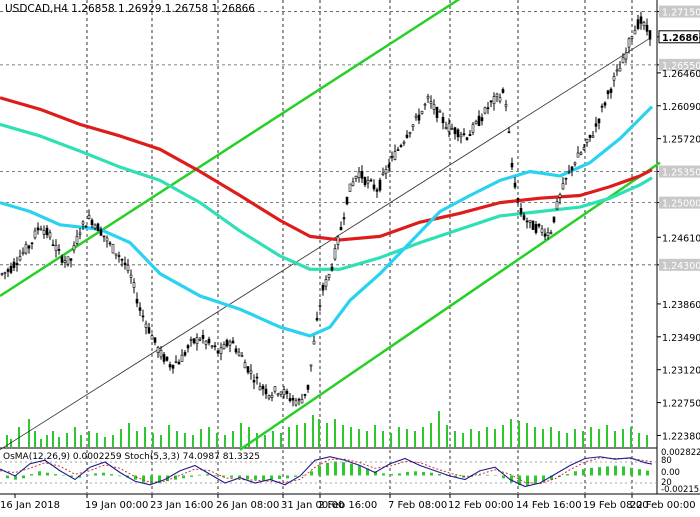  Describe the element at coordinates (680, 453) in the screenshot. I see `osc-axis-label: 0.002822` at that location.